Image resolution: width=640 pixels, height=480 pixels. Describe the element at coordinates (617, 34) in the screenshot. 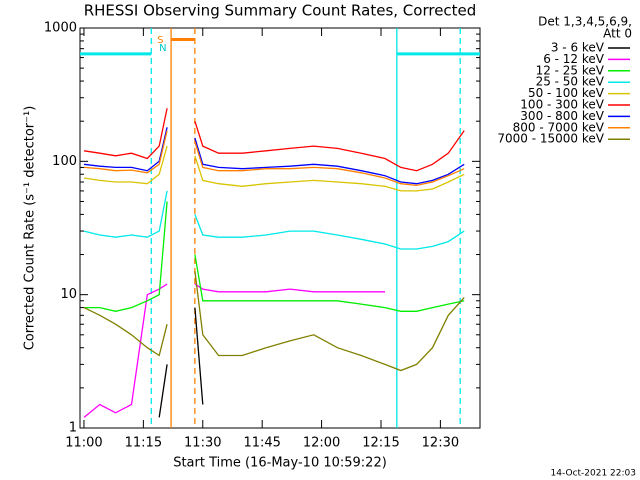

I see `legend-title: Att 0` at that location.